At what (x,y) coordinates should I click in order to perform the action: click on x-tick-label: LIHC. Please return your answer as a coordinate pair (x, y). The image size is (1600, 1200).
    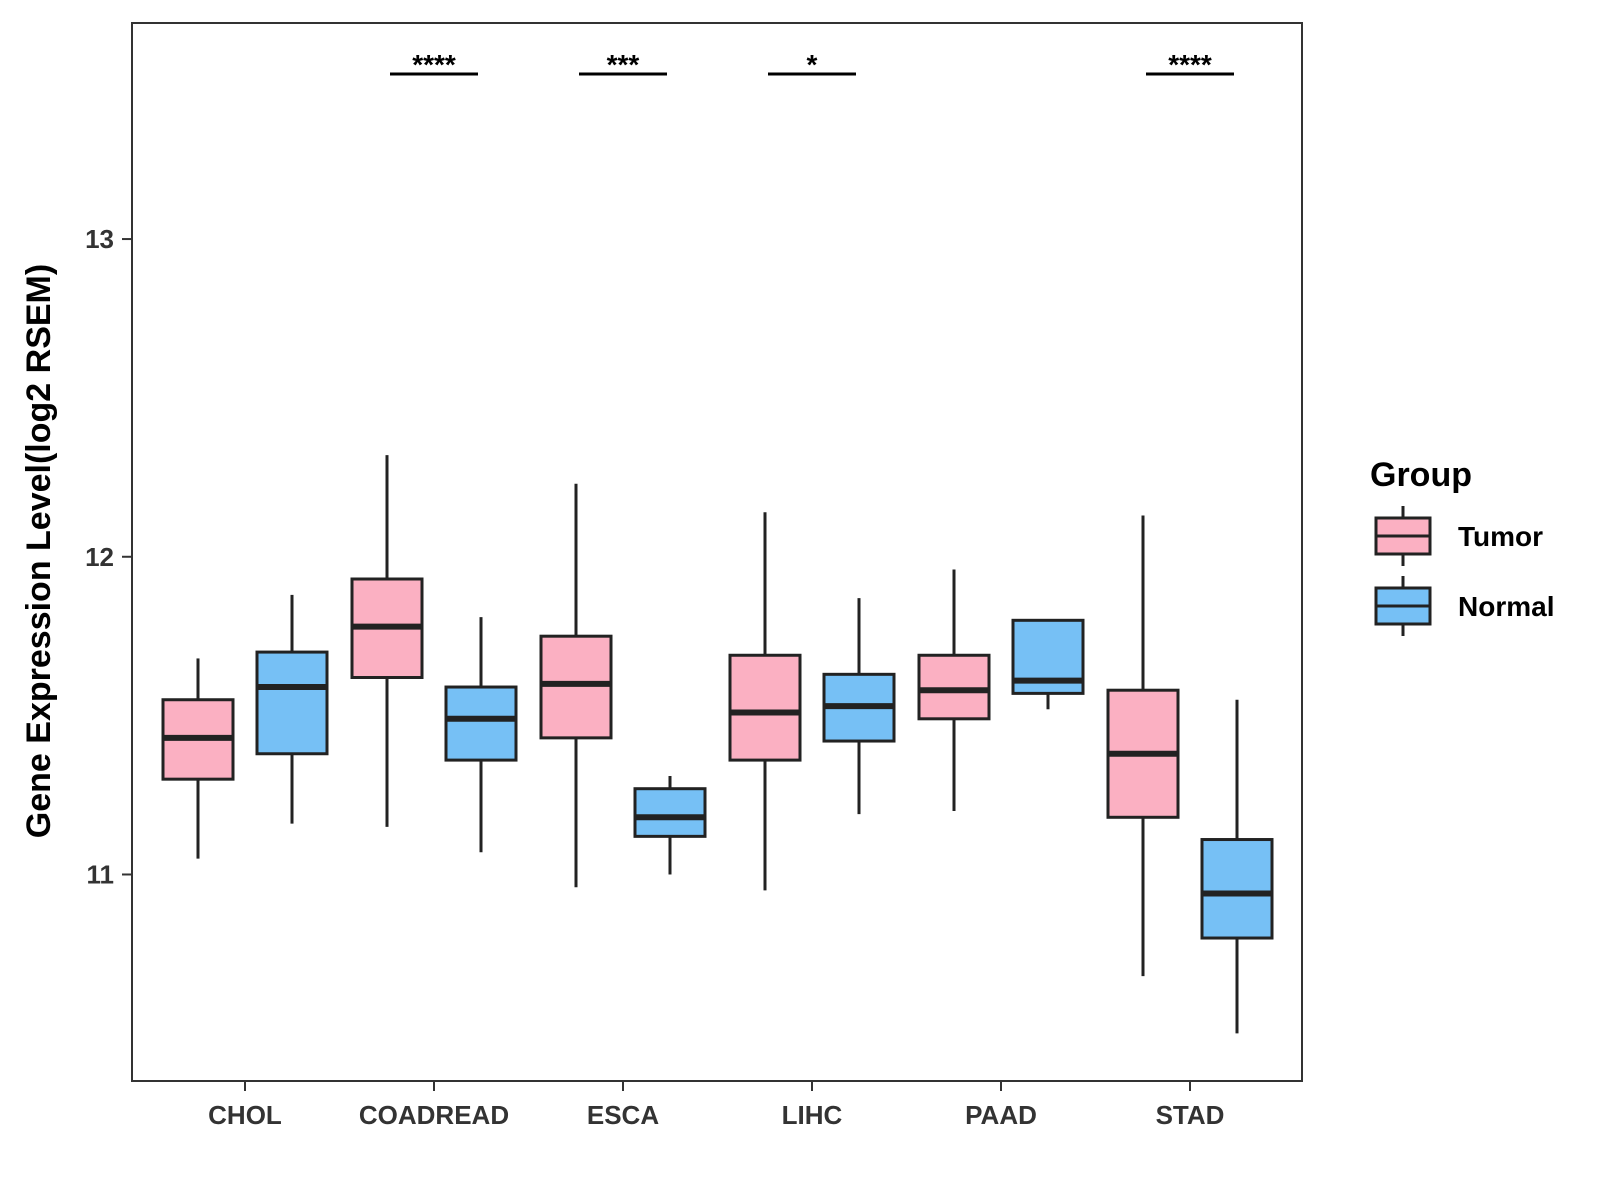
    Looking at the image, I should click on (812, 1115).